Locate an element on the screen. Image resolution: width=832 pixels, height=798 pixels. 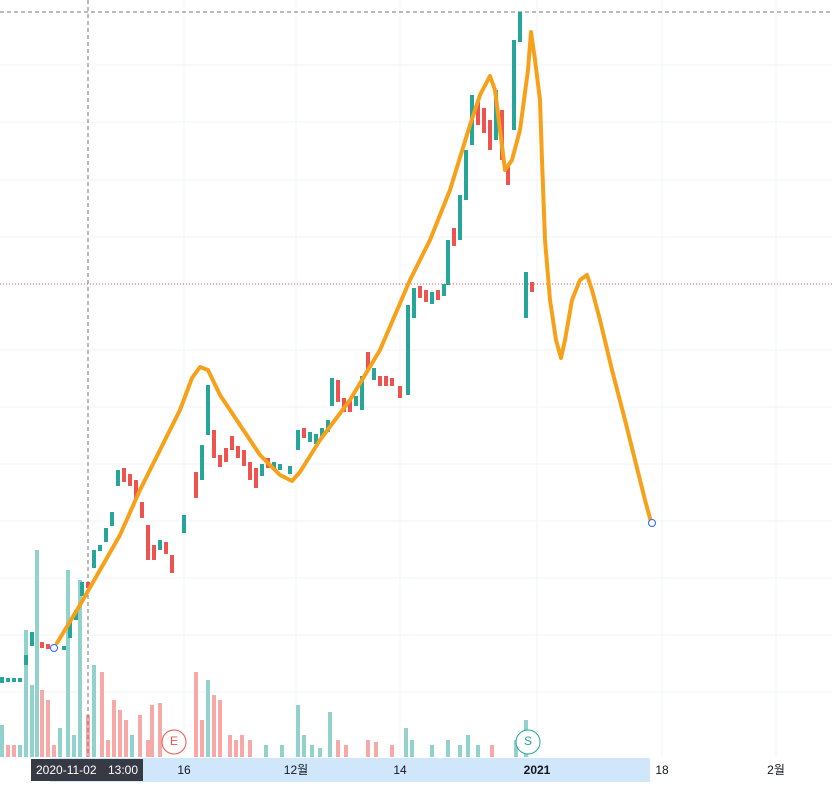
time-label: 12월 is located at coordinates (296, 770).